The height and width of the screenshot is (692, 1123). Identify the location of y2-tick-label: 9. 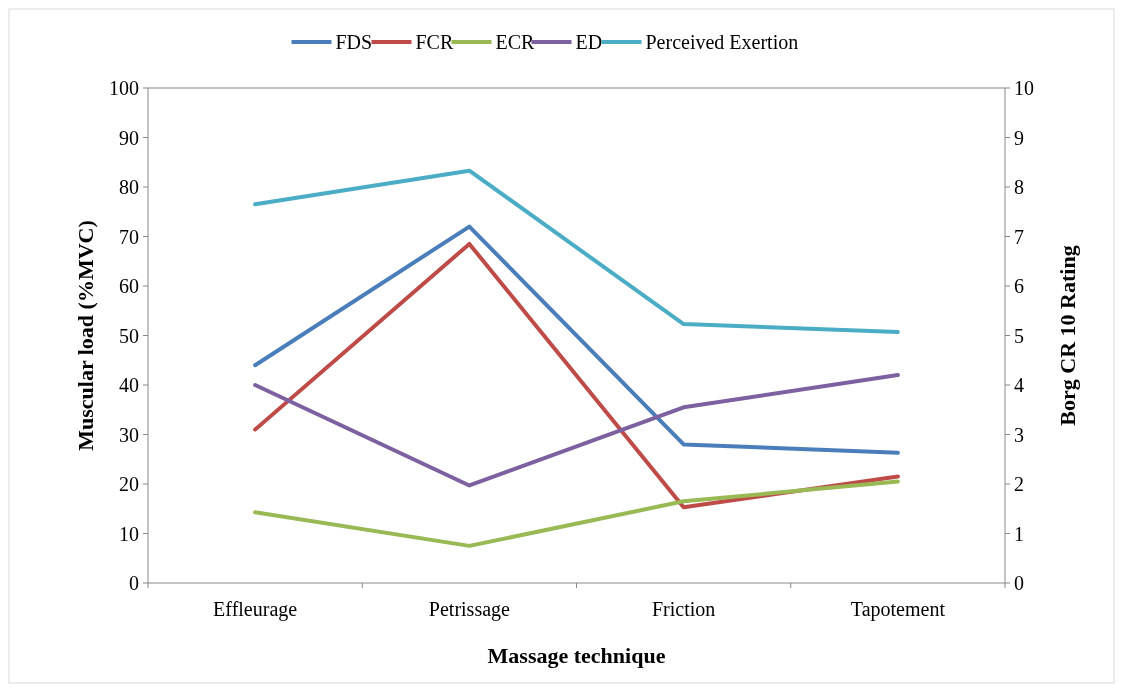
(1019, 137).